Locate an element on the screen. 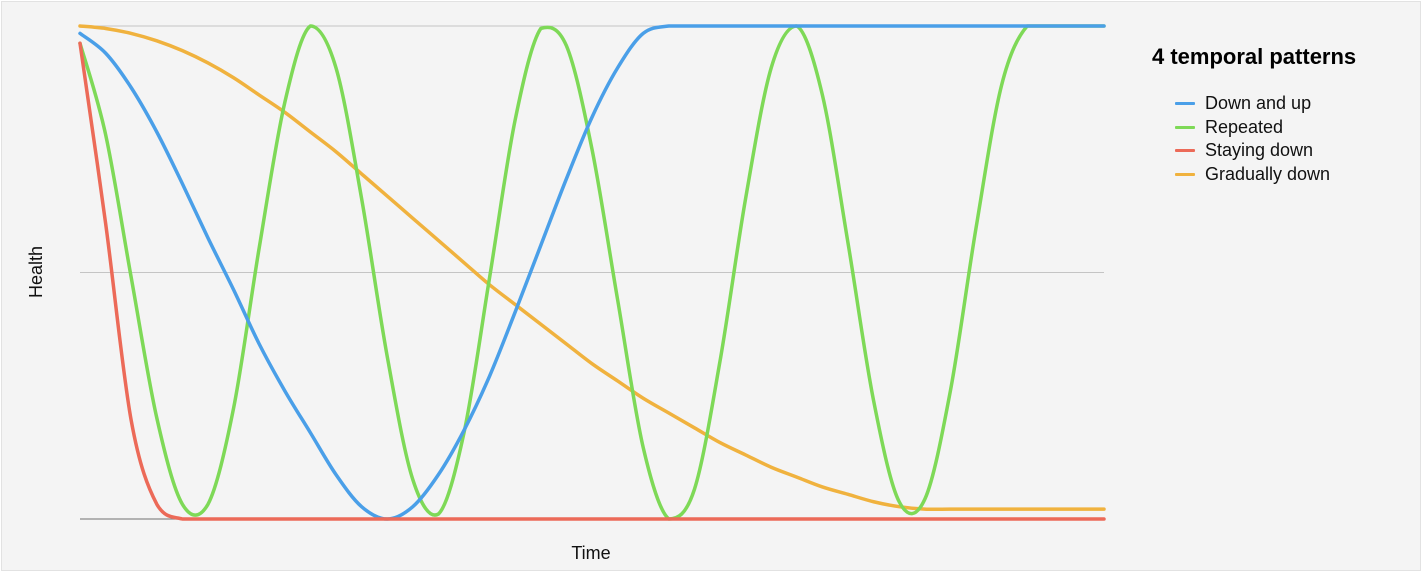 Image resolution: width=1424 pixels, height=574 pixels. legend-label: Down and up is located at coordinates (1258, 103).